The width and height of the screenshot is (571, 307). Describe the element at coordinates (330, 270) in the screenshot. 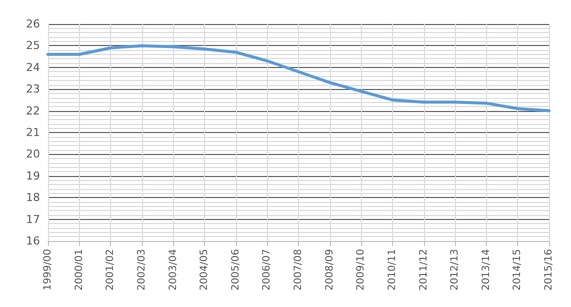

I see `x-tick-label: 2008/09` at that location.